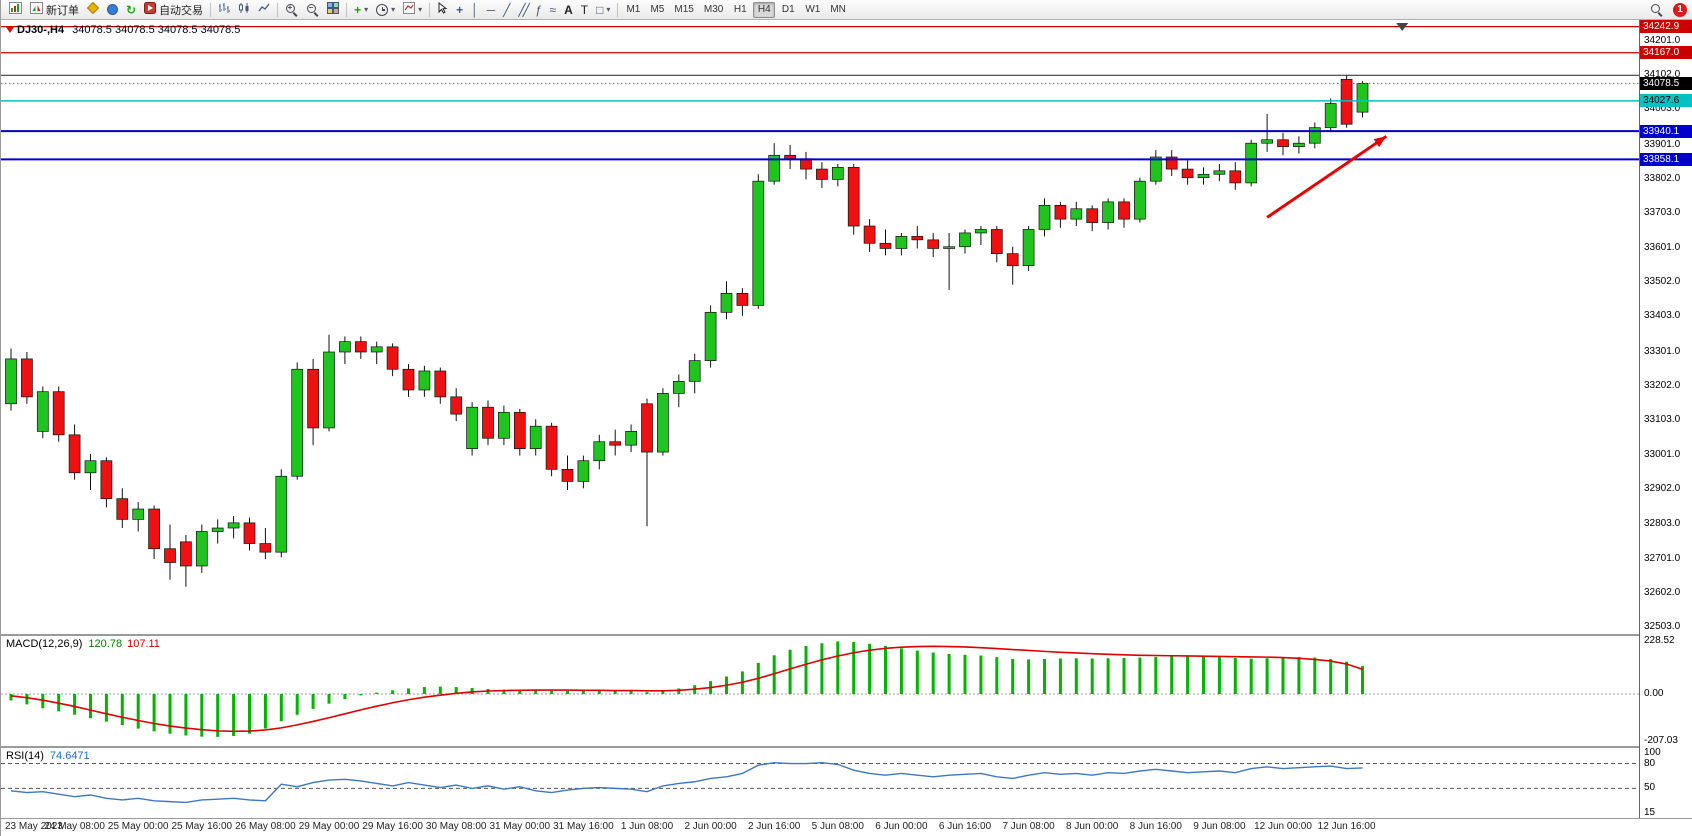 The height and width of the screenshot is (836, 1692). What do you see at coordinates (392, 826) in the screenshot?
I see `time-label: 29 May 16:00` at bounding box center [392, 826].